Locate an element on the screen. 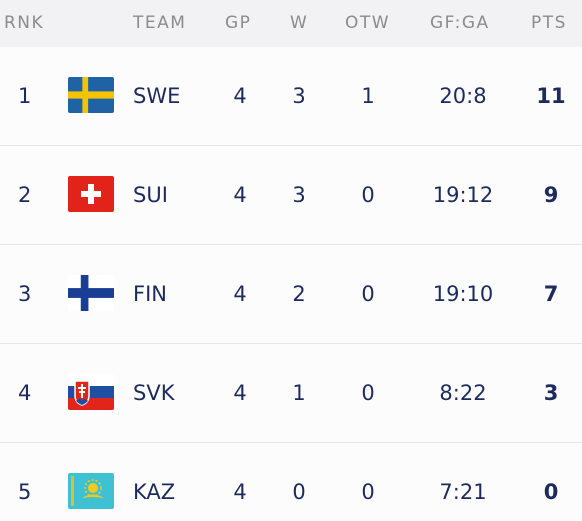 The image size is (582, 521). finland-flag-icon is located at coordinates (91, 293).